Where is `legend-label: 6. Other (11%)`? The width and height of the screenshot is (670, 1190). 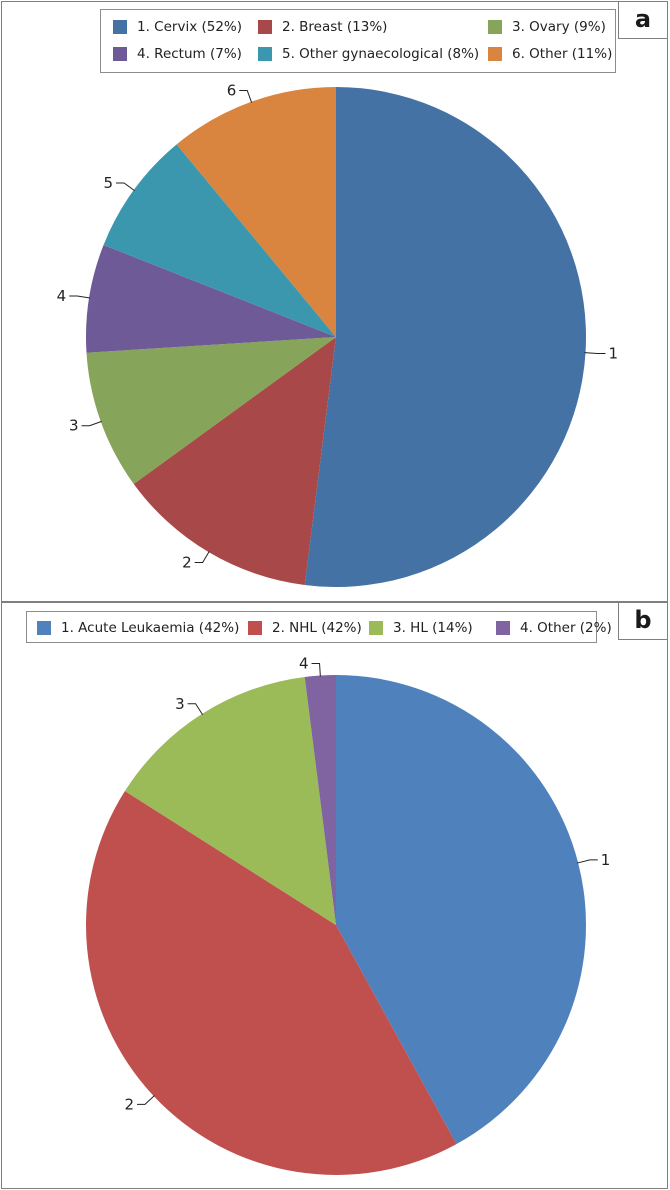 legend-label: 6. Other (11%) is located at coordinates (562, 54).